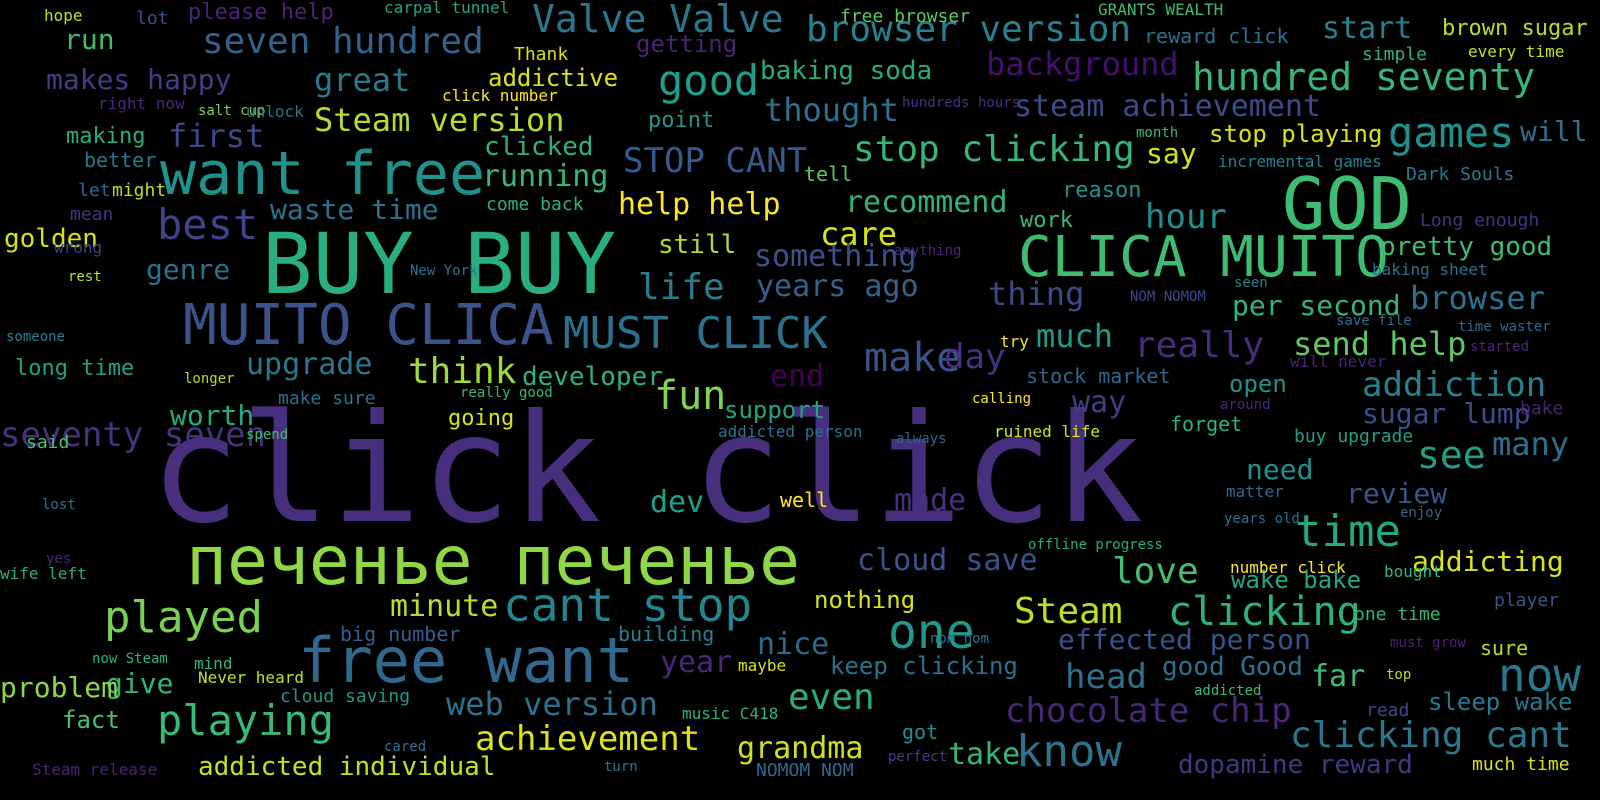  What do you see at coordinates (183, 617) in the screenshot?
I see `word: played` at bounding box center [183, 617].